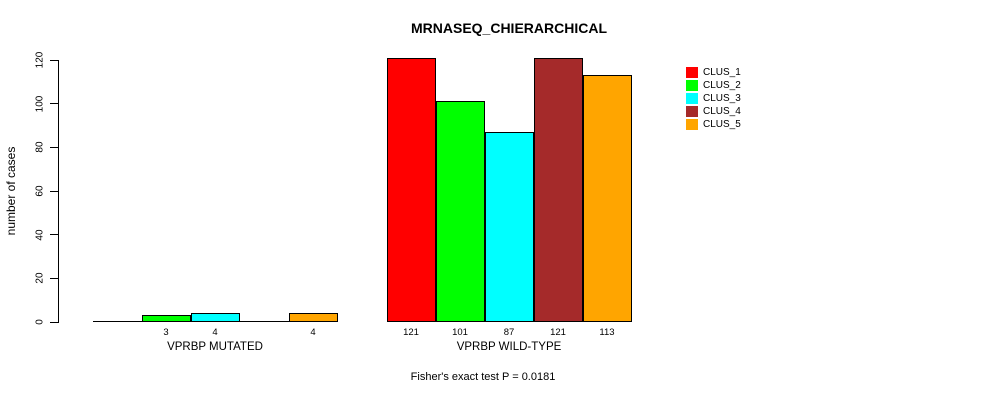  Describe the element at coordinates (722, 85) in the screenshot. I see `legend-label: CLUS_2` at that location.